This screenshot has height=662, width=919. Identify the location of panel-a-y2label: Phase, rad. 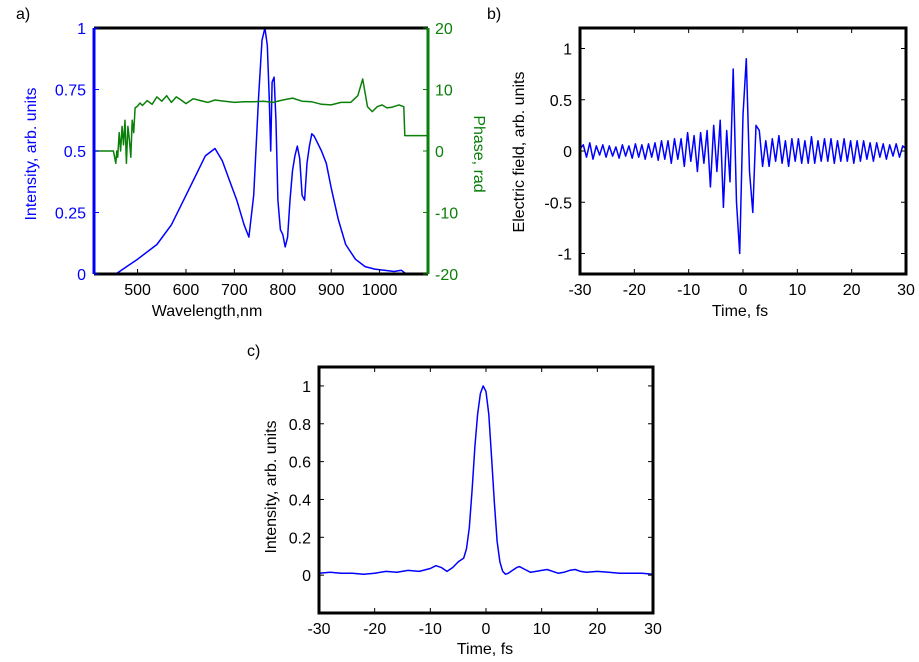
(478, 153).